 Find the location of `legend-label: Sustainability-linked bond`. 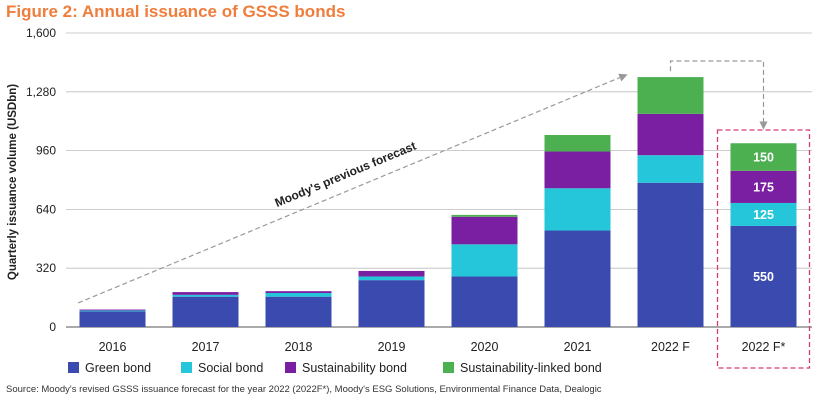

legend-label: Sustainability-linked bond is located at coordinates (531, 368).